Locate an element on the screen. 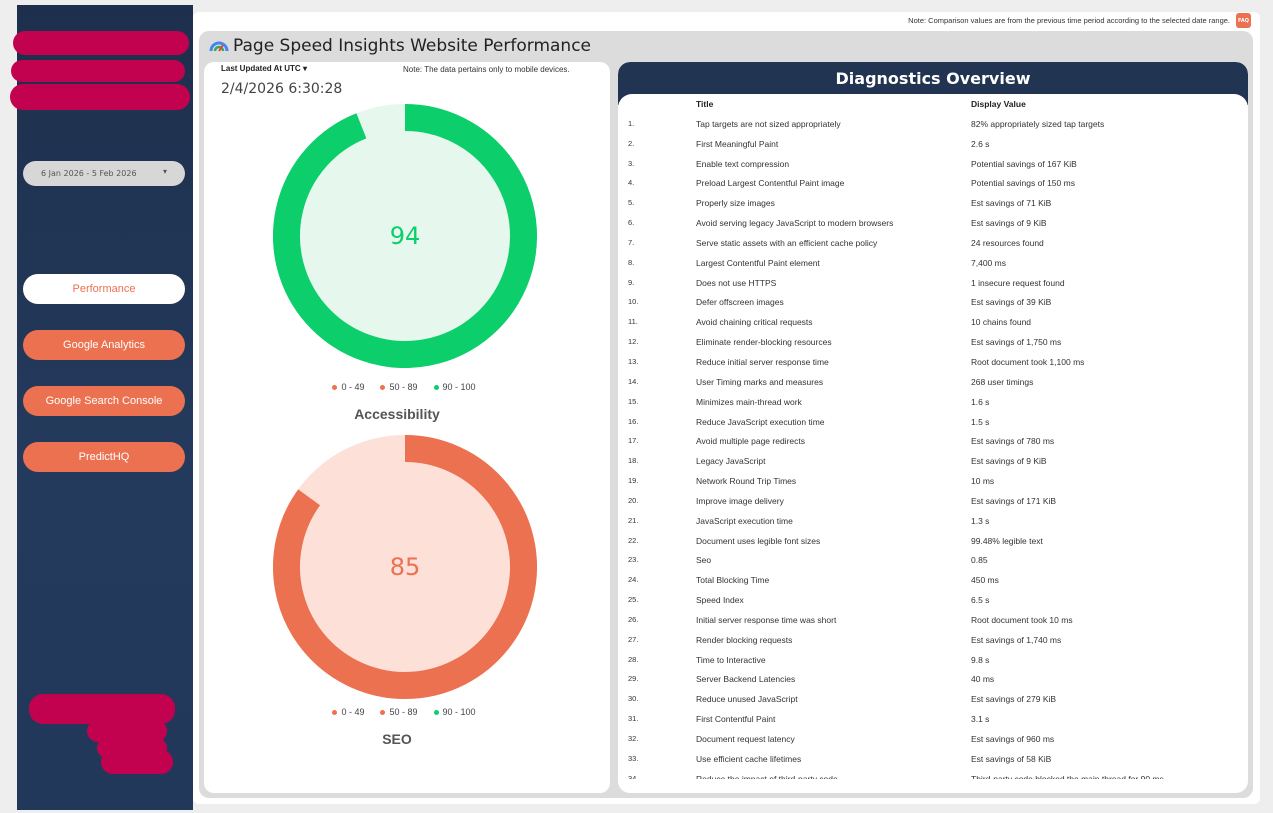  row-title: Improve image delivery is located at coordinates (740, 500).